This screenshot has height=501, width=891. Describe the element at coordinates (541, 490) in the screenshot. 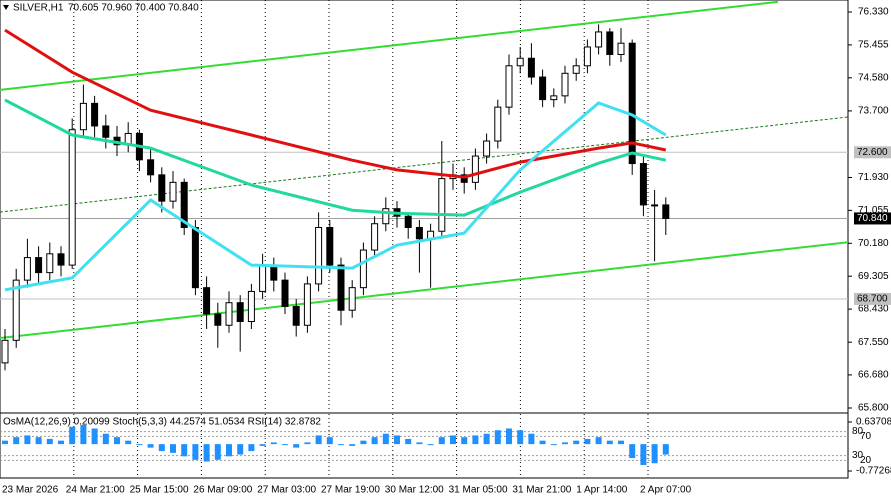

I see `x-tick-label: 31 Mar 21:00` at that location.